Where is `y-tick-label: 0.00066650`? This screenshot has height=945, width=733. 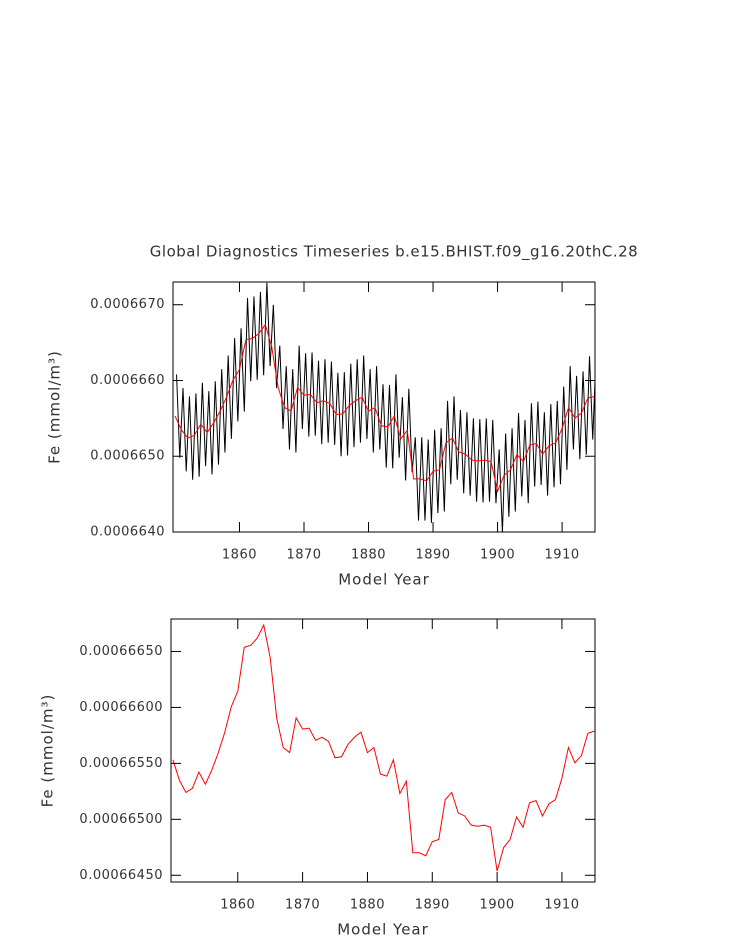
y-tick-label: 0.00066650 is located at coordinates (121, 651).